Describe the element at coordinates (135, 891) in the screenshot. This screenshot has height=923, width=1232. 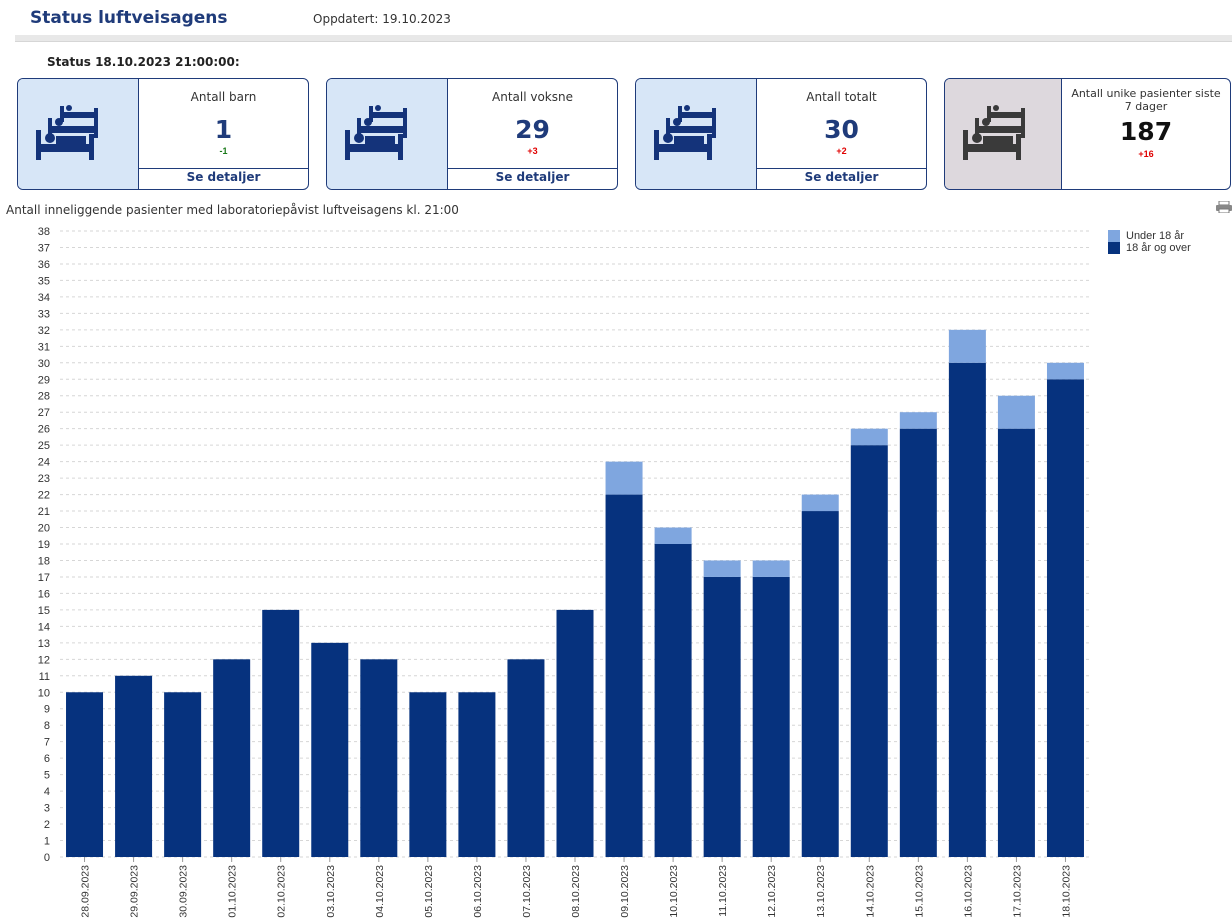
I see `x-tick-label: 29.09.2023` at that location.